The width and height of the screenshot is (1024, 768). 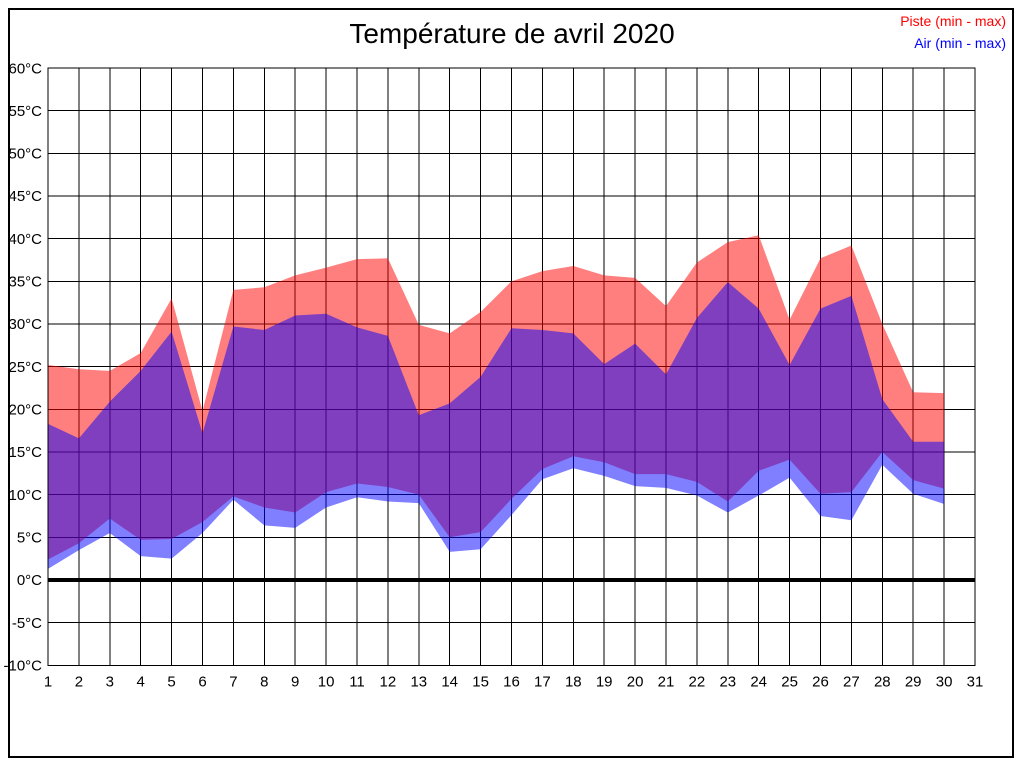 What do you see at coordinates (25, 196) in the screenshot?
I see `svg-text: 45°C` at bounding box center [25, 196].